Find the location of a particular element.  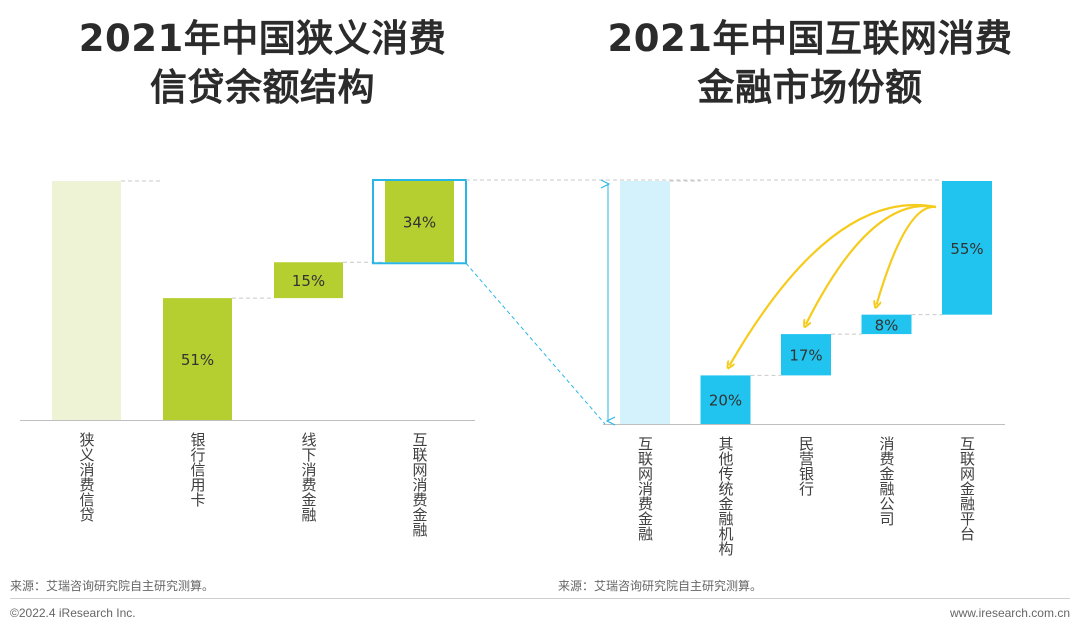

right-category-label-5: 互联网金融平台 is located at coordinates (967, 488).